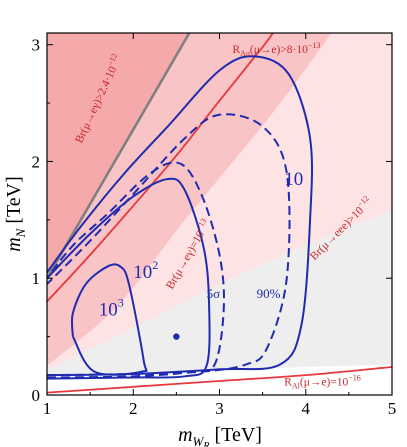  Describe the element at coordinates (20, 232) in the screenshot. I see `y-axis-title-sub: N` at that location.